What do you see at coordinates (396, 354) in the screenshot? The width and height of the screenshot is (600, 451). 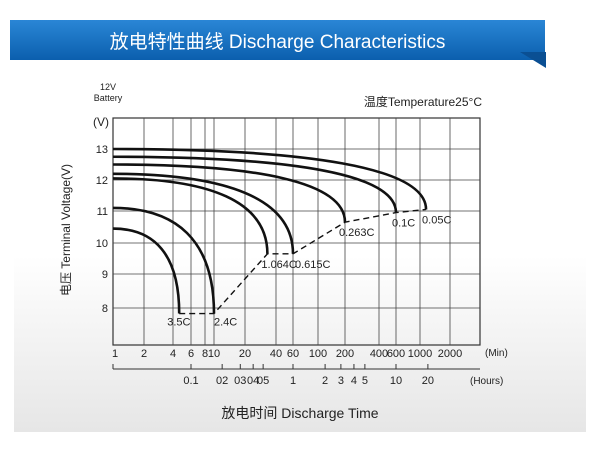 I see `x-min-tick-label: 600` at bounding box center [396, 354].